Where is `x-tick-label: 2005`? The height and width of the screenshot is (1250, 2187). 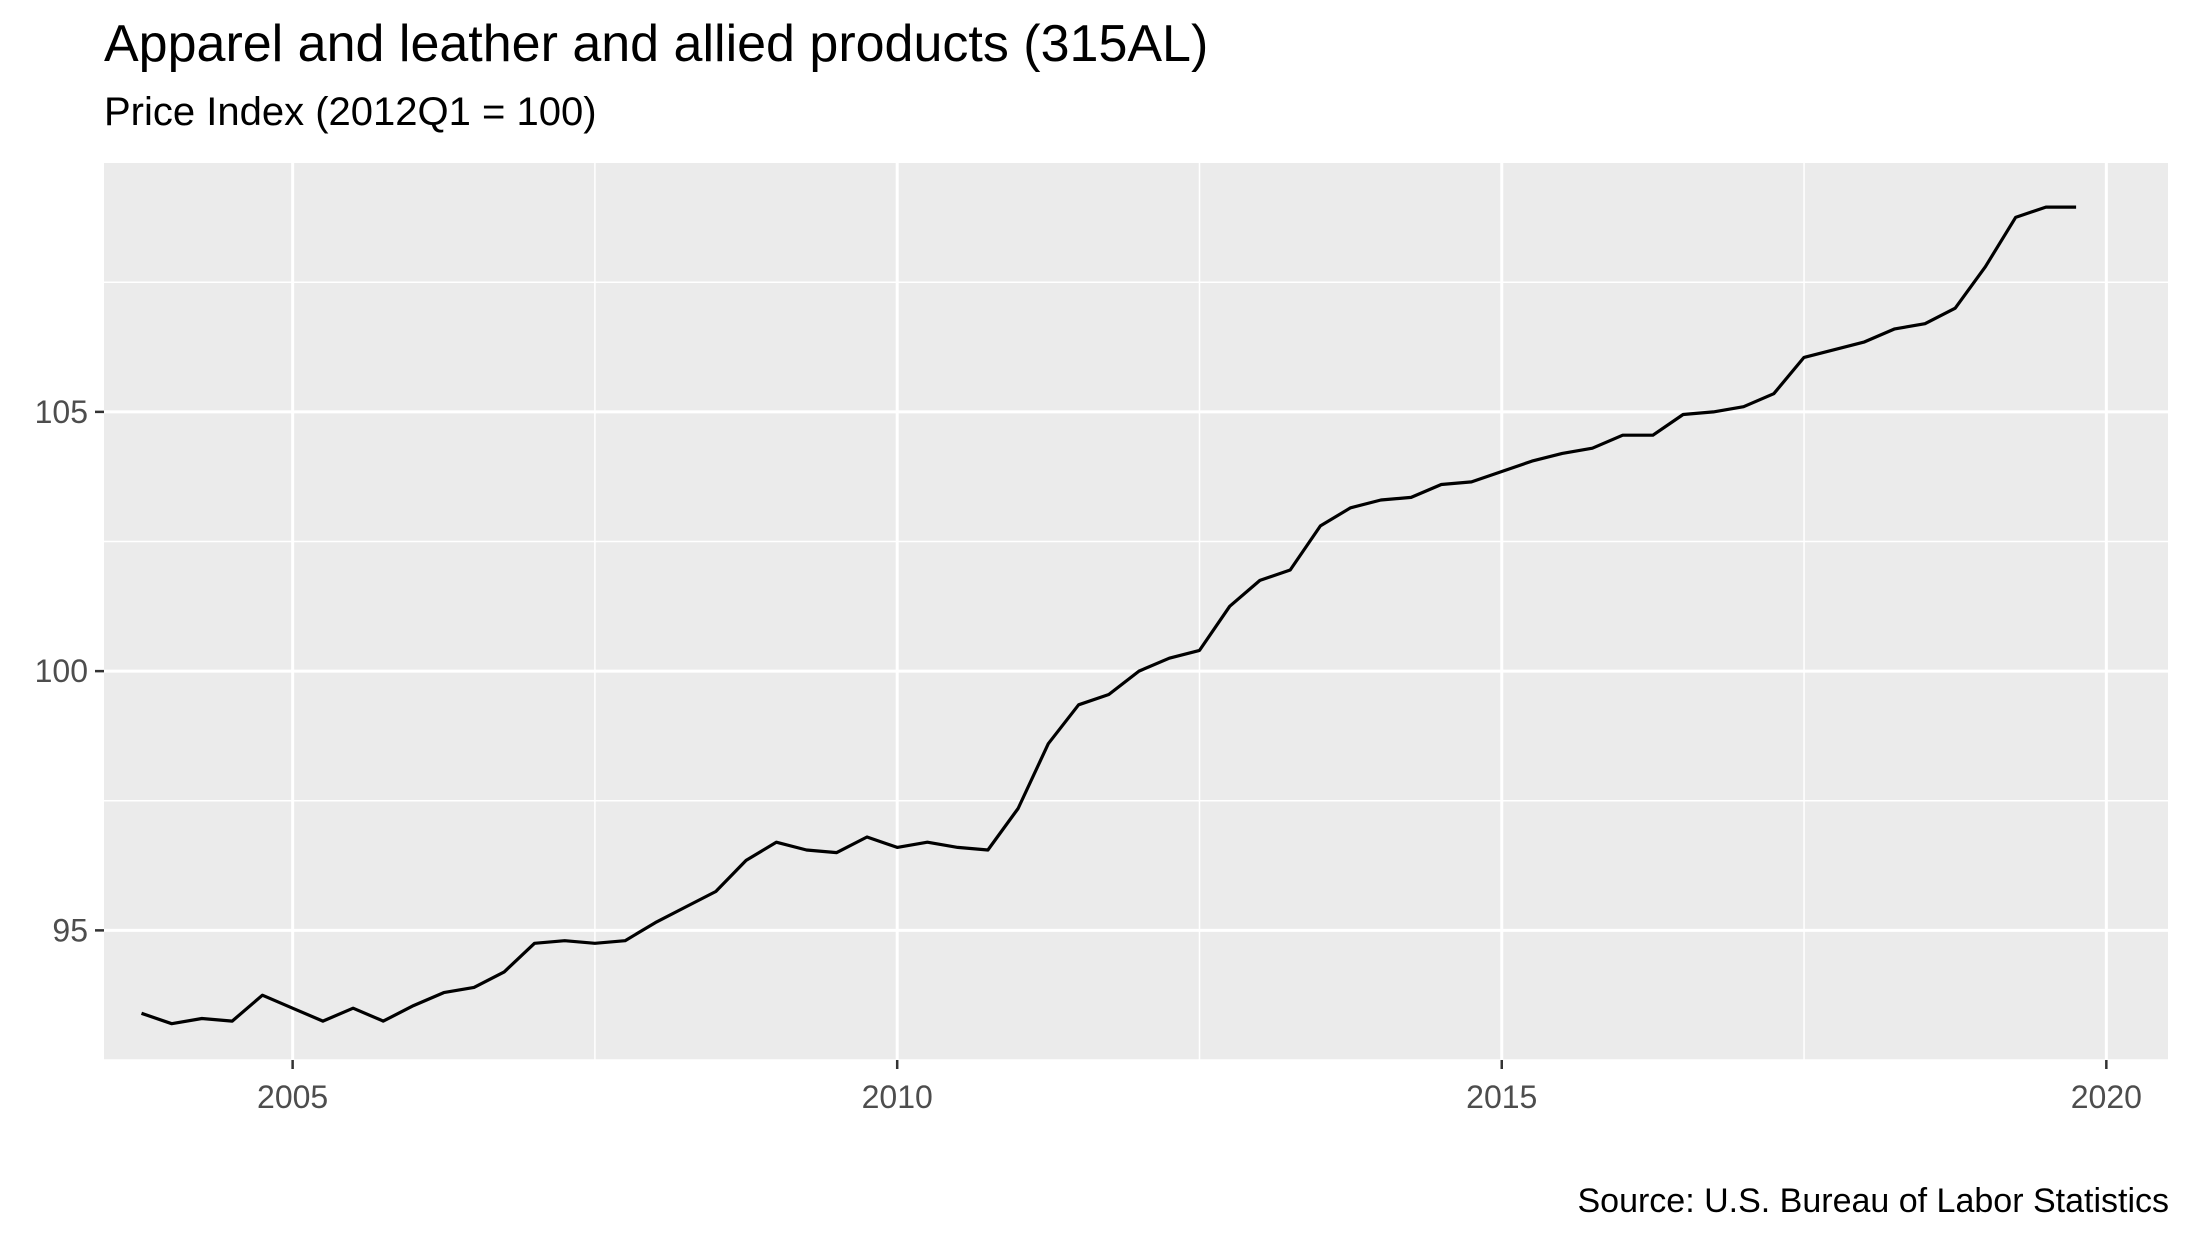
x-tick-label: 2005 is located at coordinates (292, 1097).